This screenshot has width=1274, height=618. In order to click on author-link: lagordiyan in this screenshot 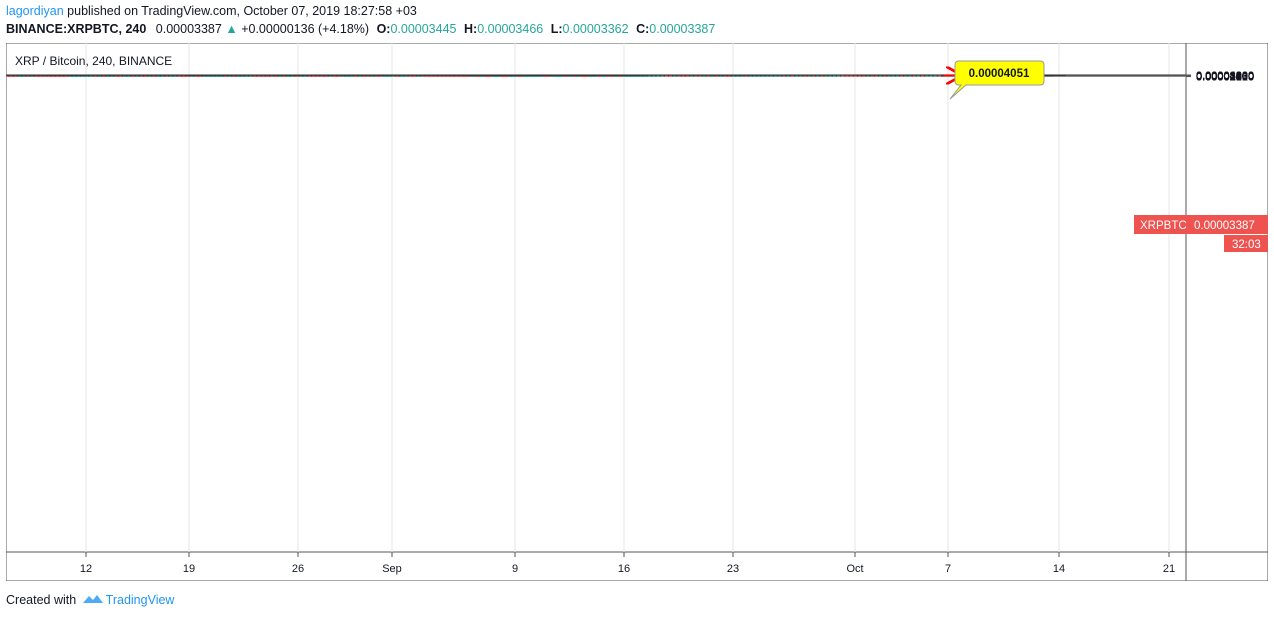, I will do `click(35, 11)`.